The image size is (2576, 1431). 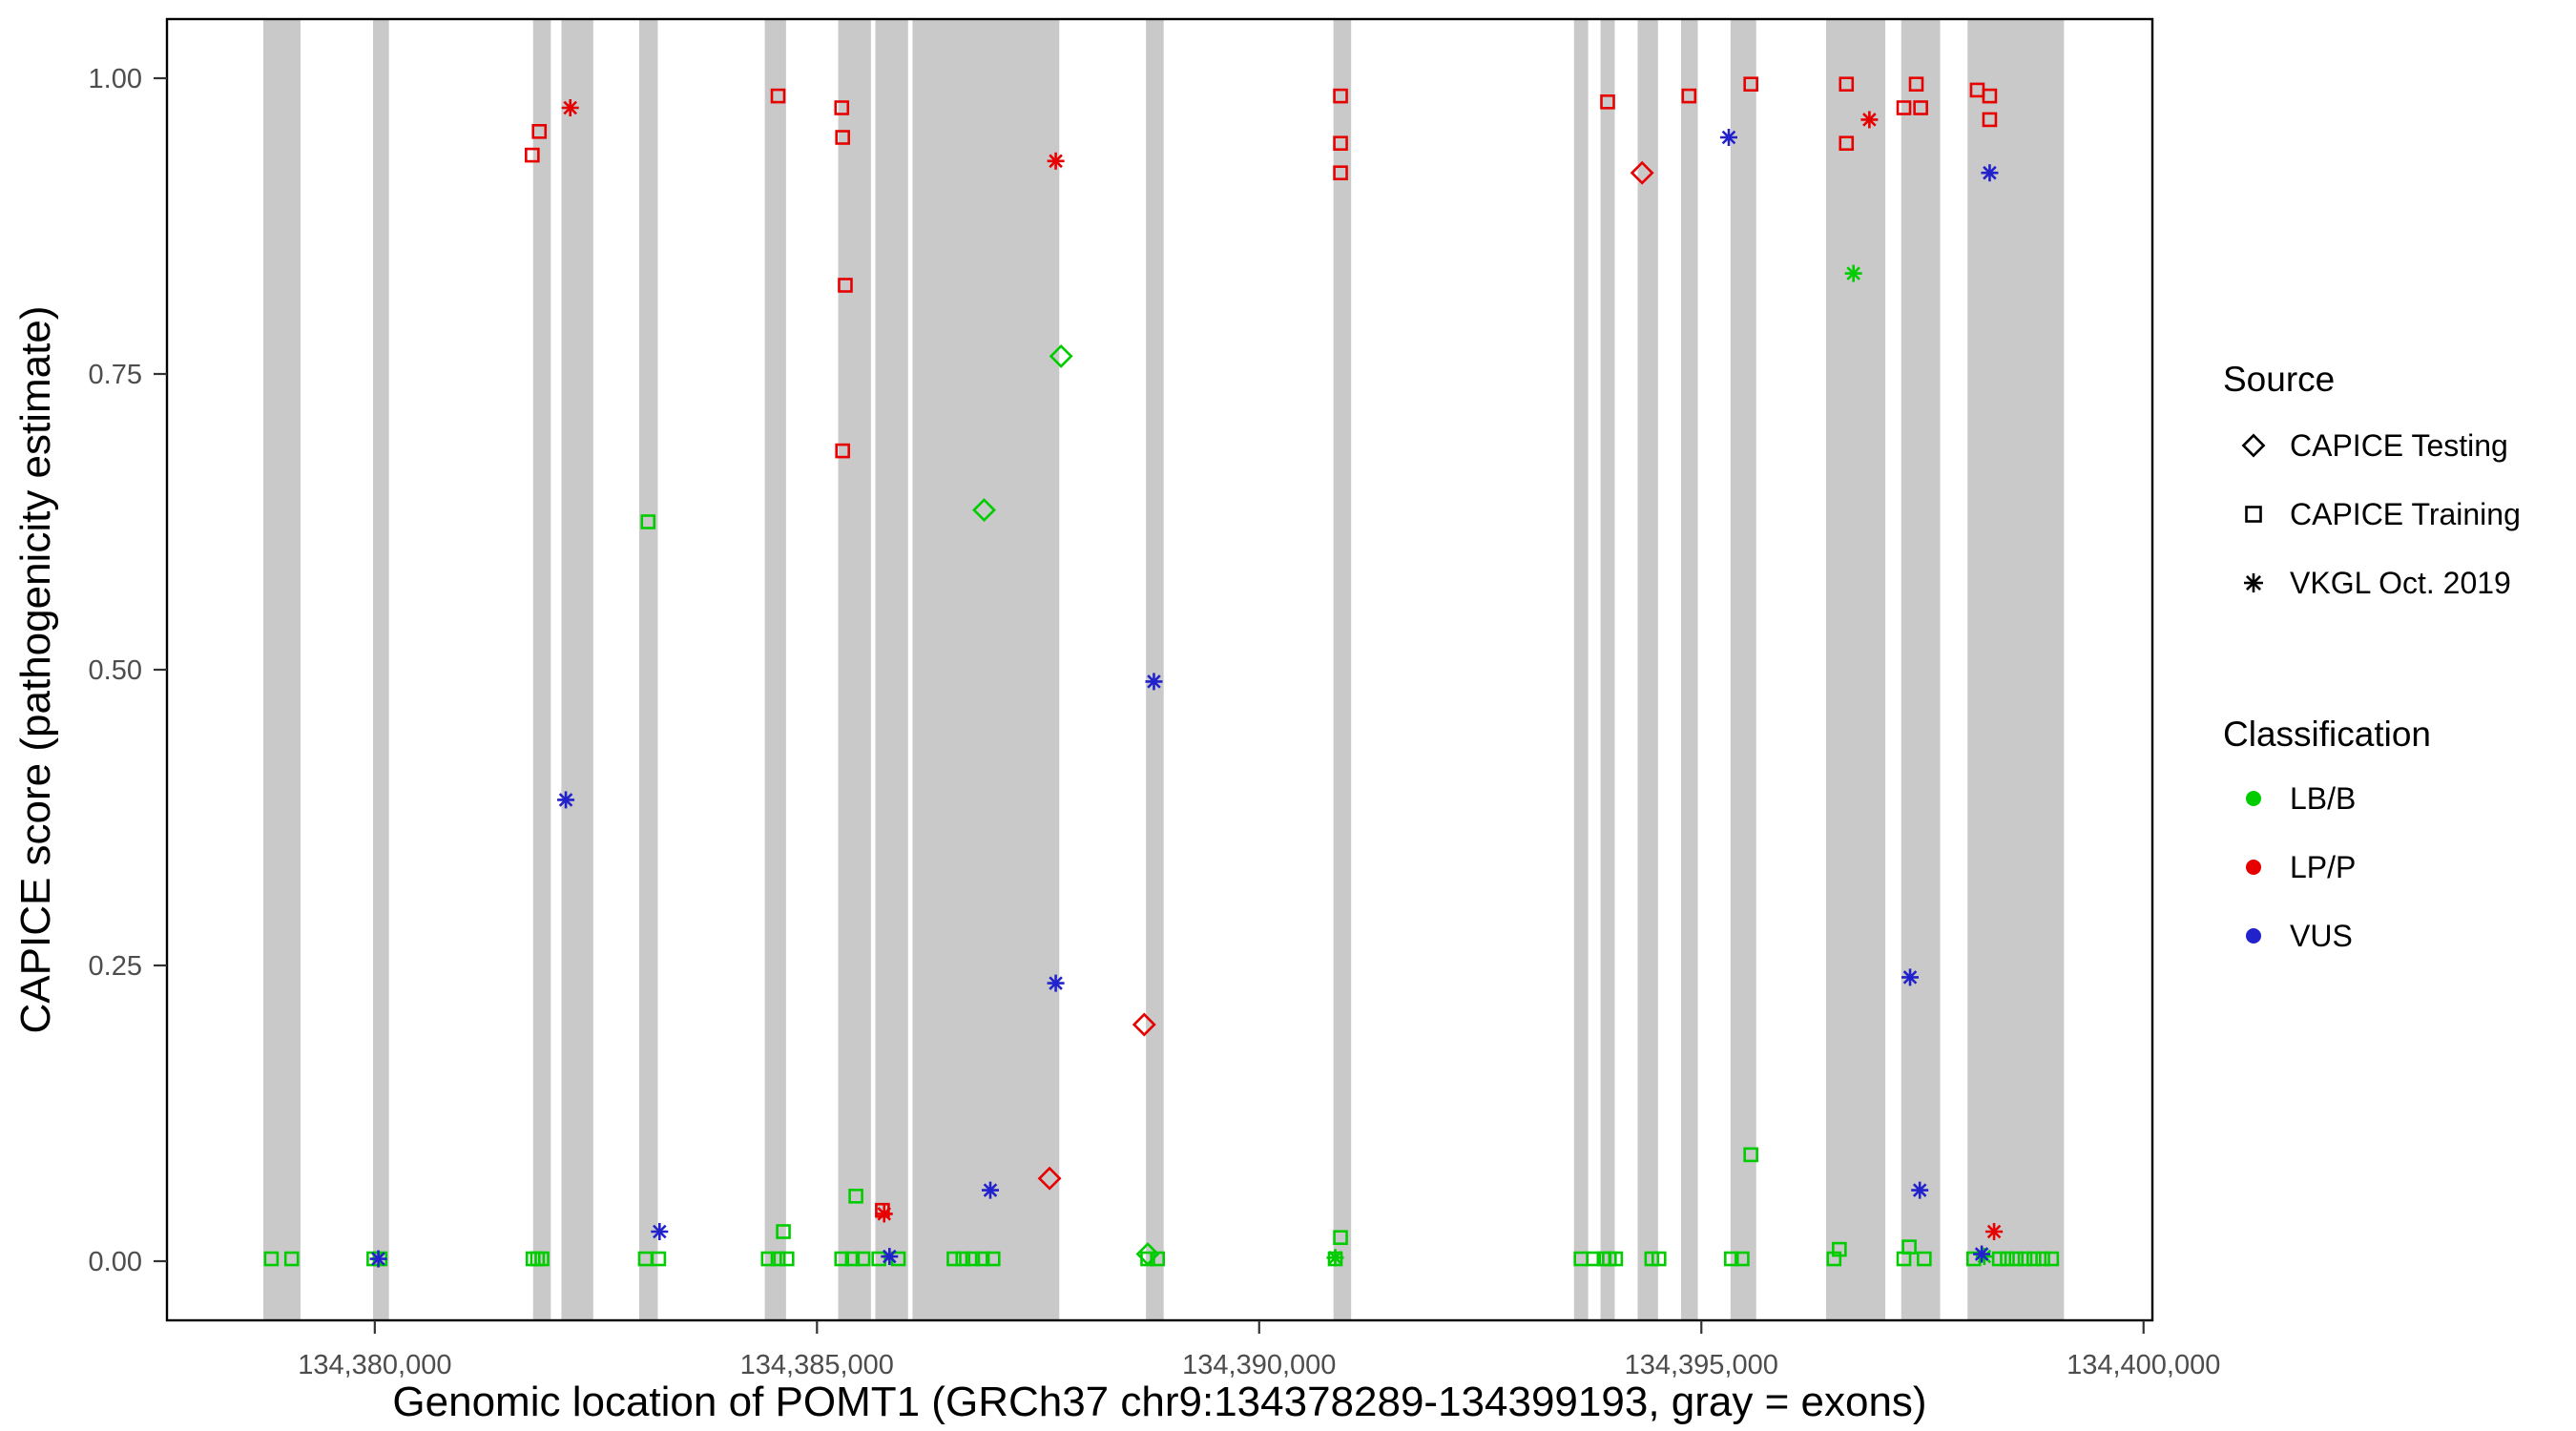 What do you see at coordinates (2327, 734) in the screenshot?
I see `legend-classification-title: Classification` at bounding box center [2327, 734].